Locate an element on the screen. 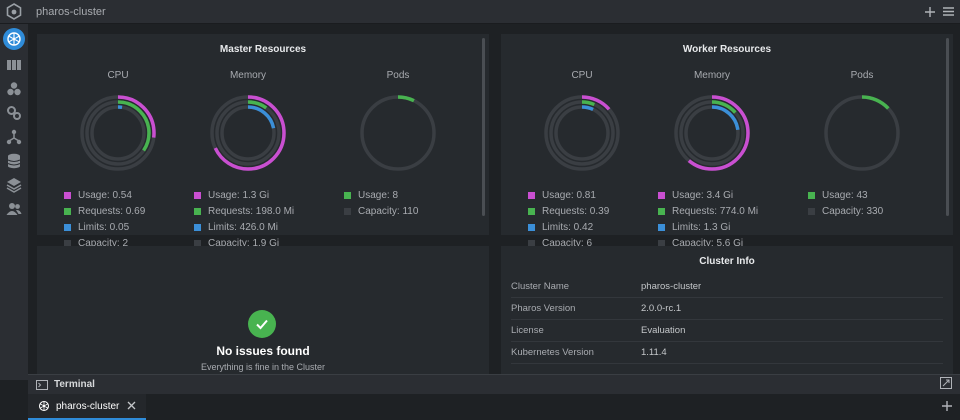 This screenshot has width=960, height=420. info-row: Pharos Version 2.0.0-rc.1 is located at coordinates (727, 309).